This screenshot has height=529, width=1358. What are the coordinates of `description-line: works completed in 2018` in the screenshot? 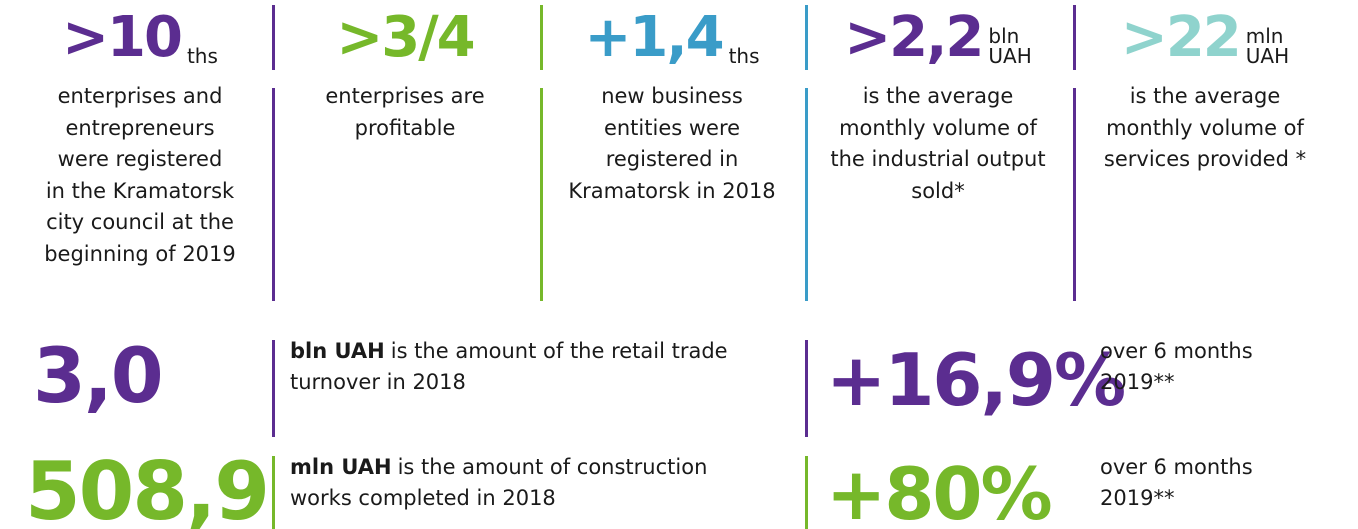 It's located at (498, 498).